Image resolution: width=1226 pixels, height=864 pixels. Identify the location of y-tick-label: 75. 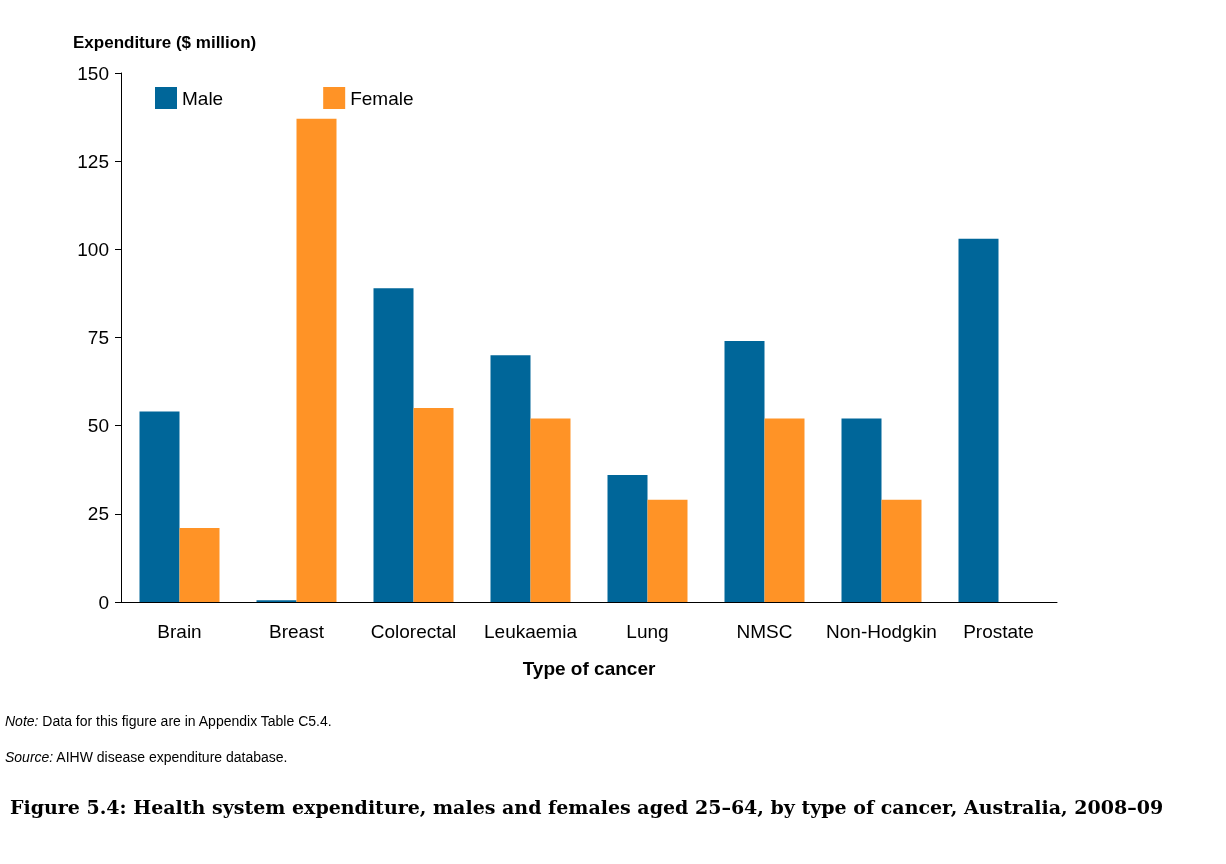
(98, 337).